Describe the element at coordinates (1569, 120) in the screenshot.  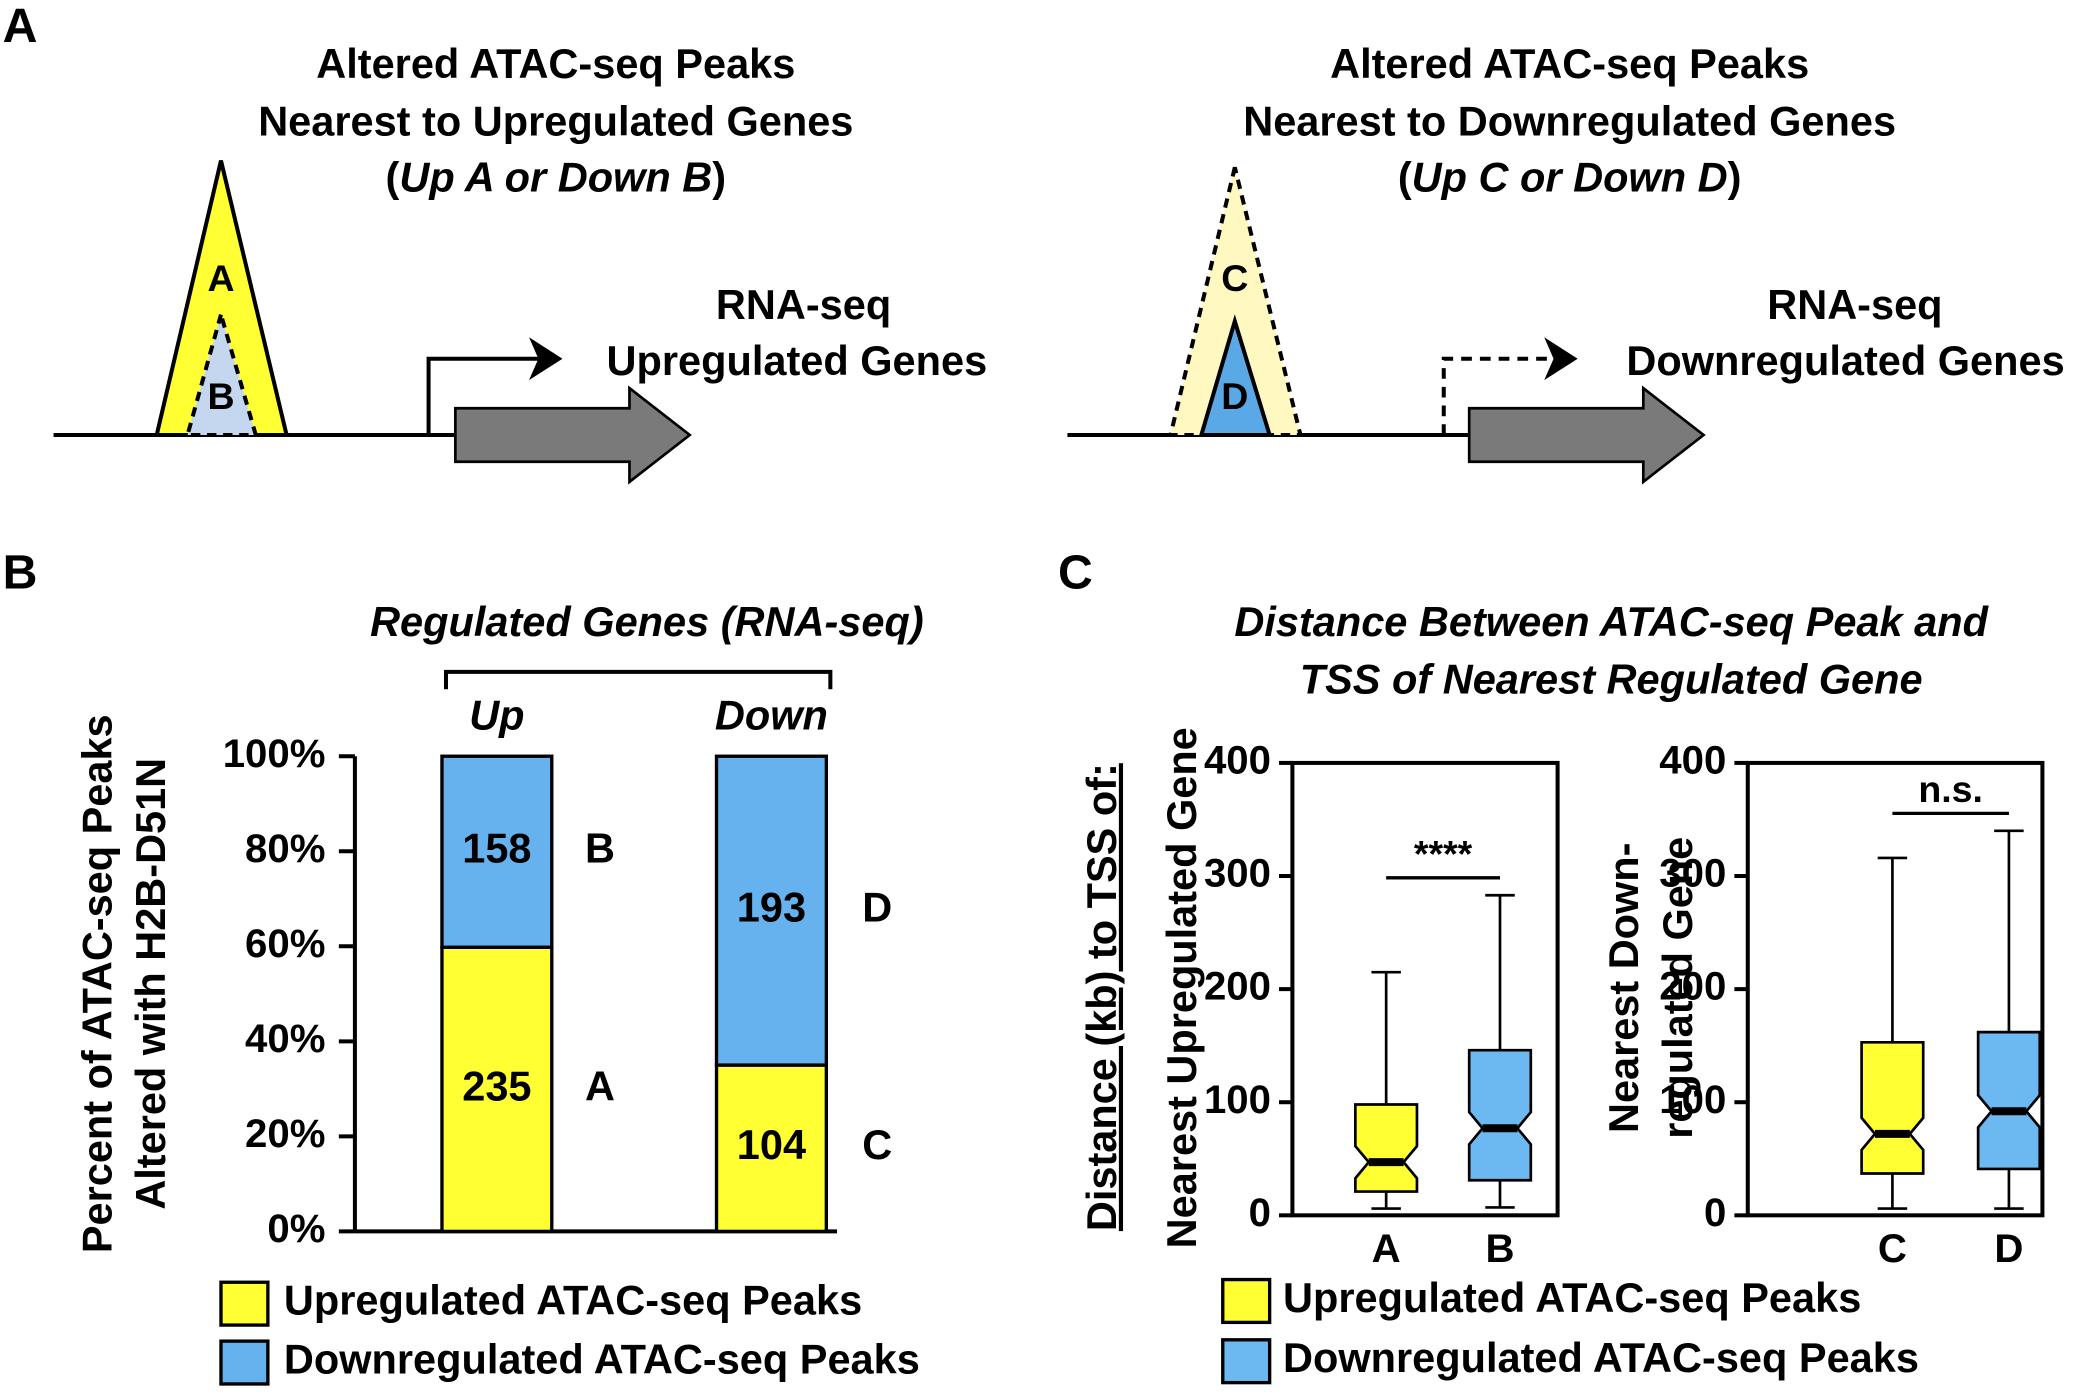
I see `diagram-title: Nearest to Downregulated Genes` at that location.